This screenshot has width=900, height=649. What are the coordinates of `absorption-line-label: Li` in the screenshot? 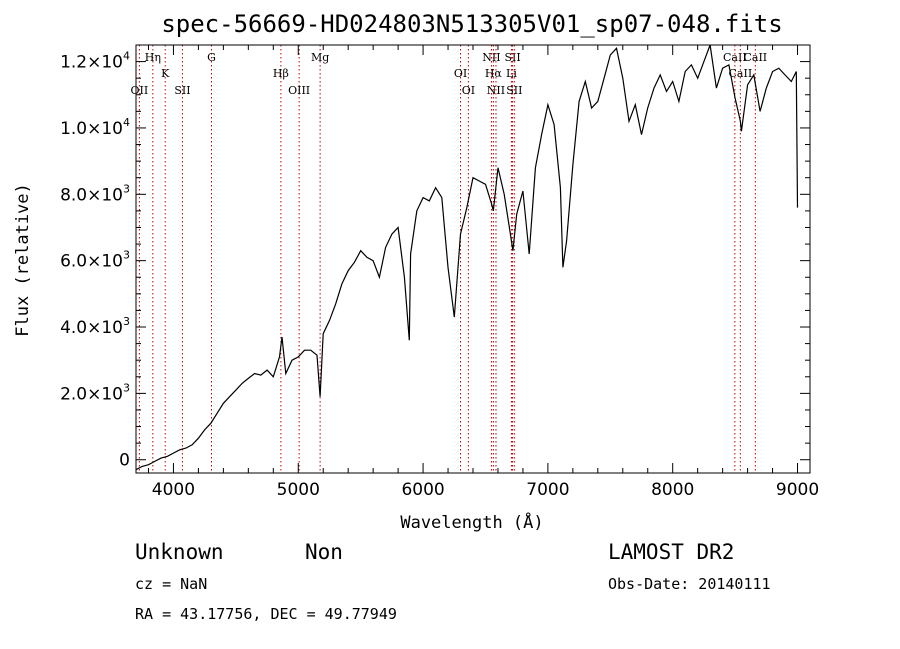 It's located at (511, 73).